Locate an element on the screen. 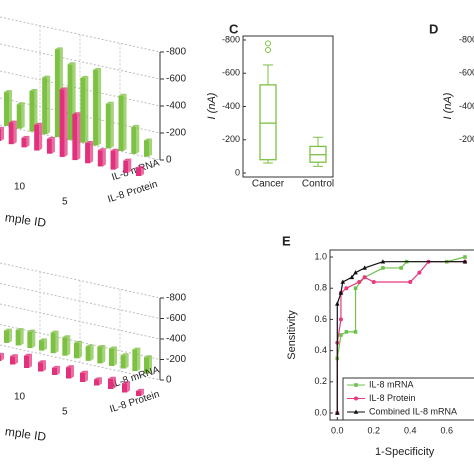  roc-line is located at coordinates (400, 337).